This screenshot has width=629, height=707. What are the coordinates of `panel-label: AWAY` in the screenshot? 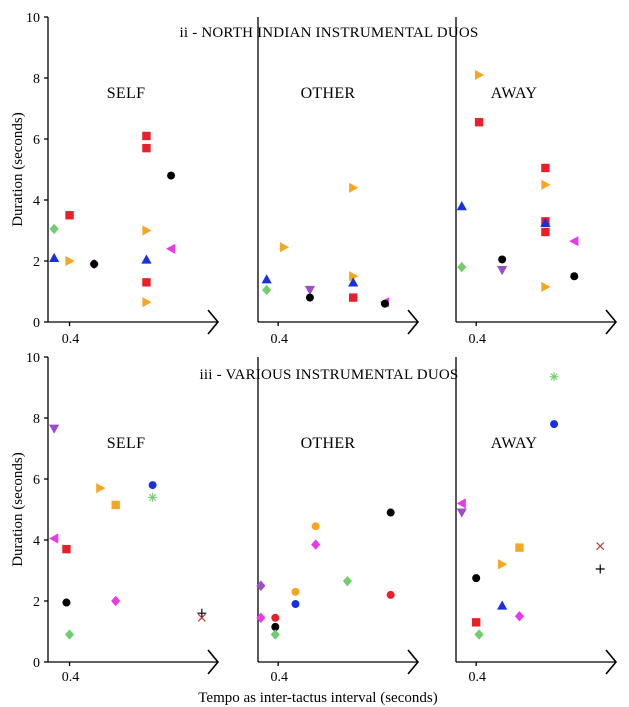 It's located at (514, 443).